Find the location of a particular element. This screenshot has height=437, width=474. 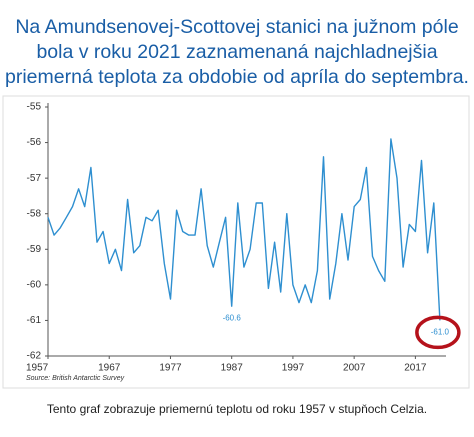

annotation: -61.0 is located at coordinates (440, 332).